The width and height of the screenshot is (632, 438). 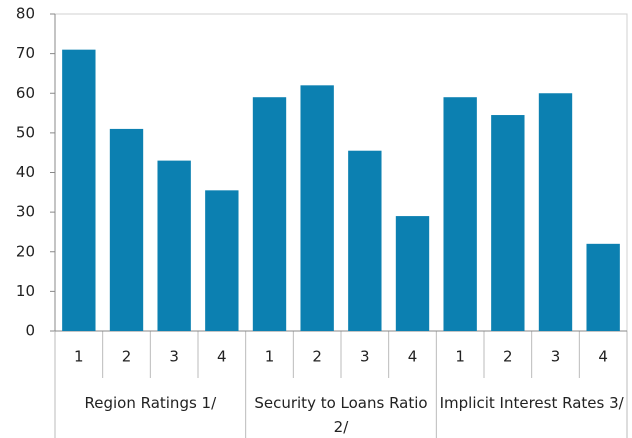 I want to click on y-tick-label: 30, so click(x=25, y=212).